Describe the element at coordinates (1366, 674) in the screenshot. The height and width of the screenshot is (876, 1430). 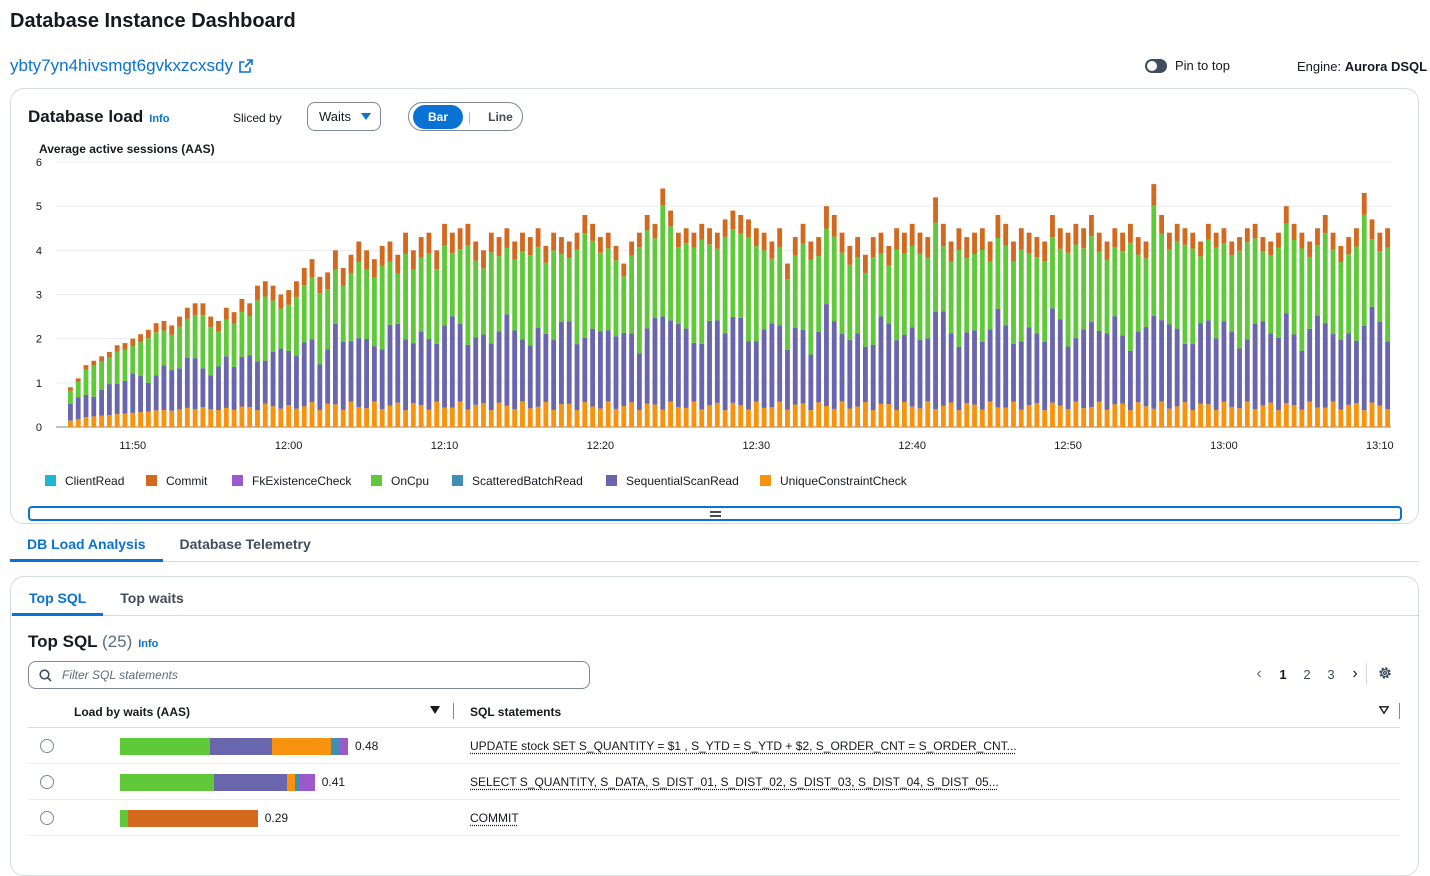
I see `divider` at that location.